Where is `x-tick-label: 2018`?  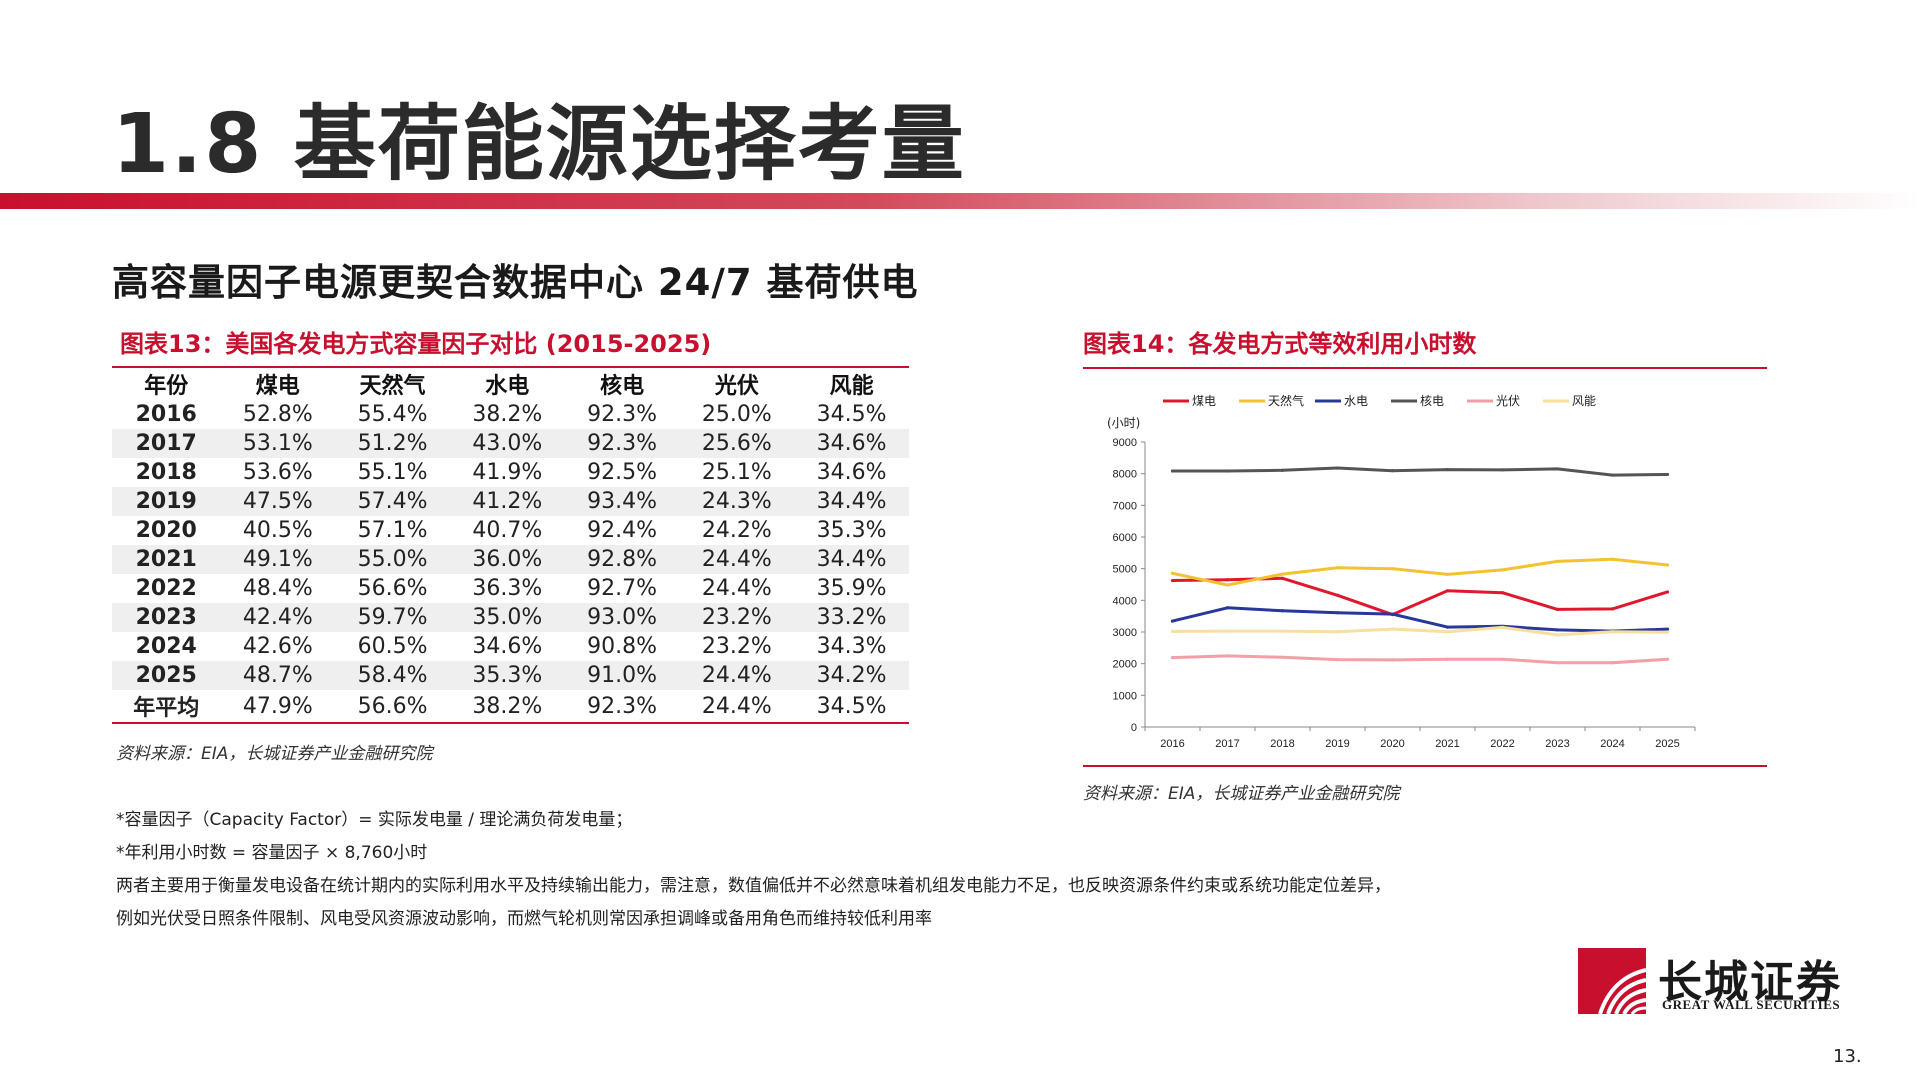
x-tick-label: 2018 is located at coordinates (1282, 744).